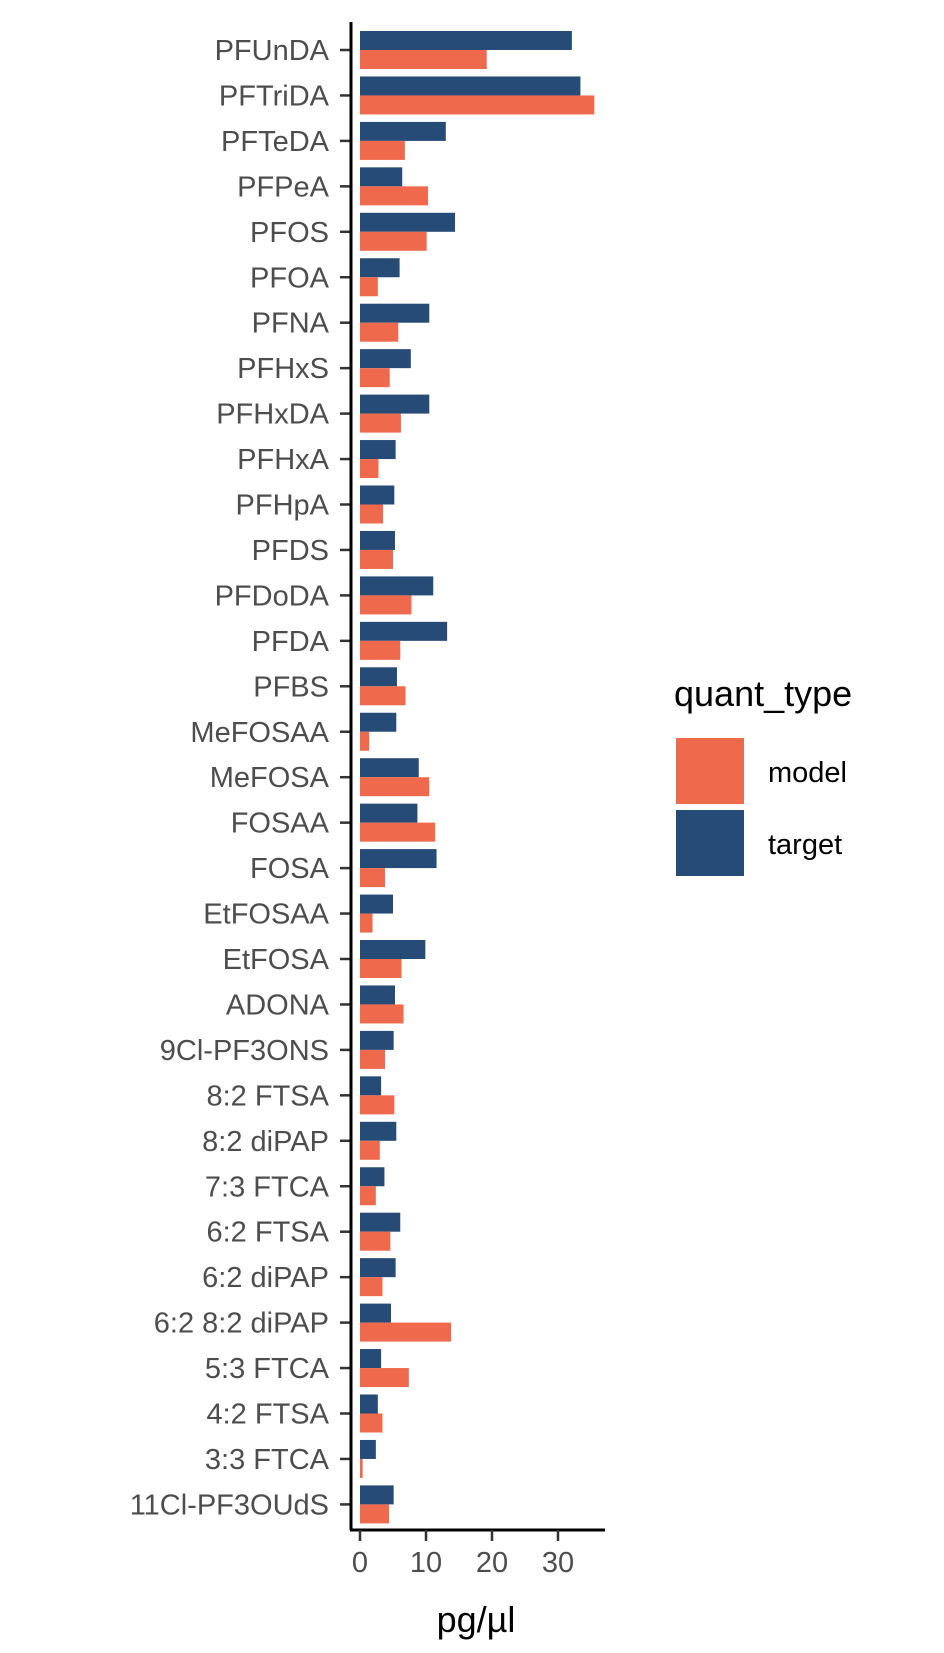  I want to click on category-label-etfosaa: EtFOSAA, so click(266, 915).